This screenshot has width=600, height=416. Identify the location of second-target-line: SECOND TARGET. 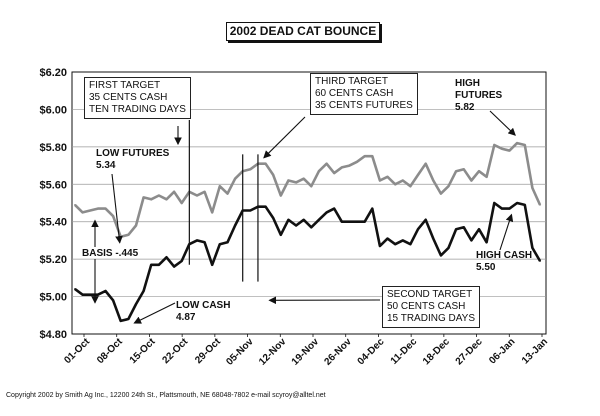
(430, 294).